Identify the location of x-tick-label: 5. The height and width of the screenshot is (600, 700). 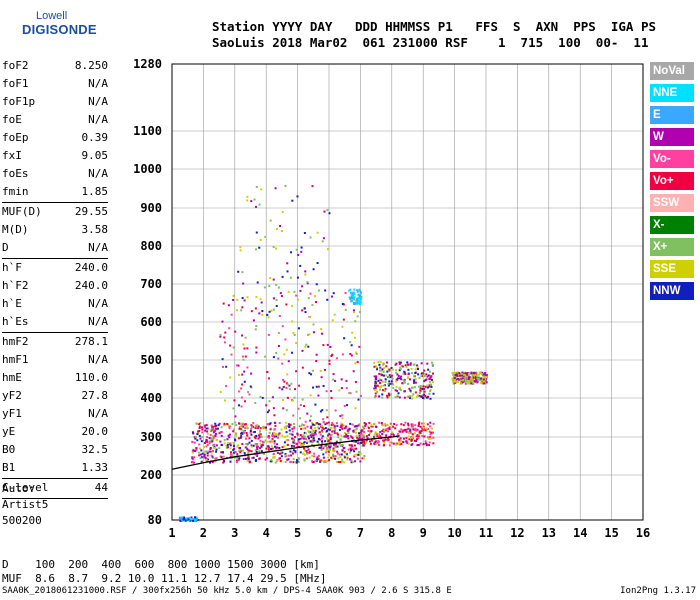
(297, 533).